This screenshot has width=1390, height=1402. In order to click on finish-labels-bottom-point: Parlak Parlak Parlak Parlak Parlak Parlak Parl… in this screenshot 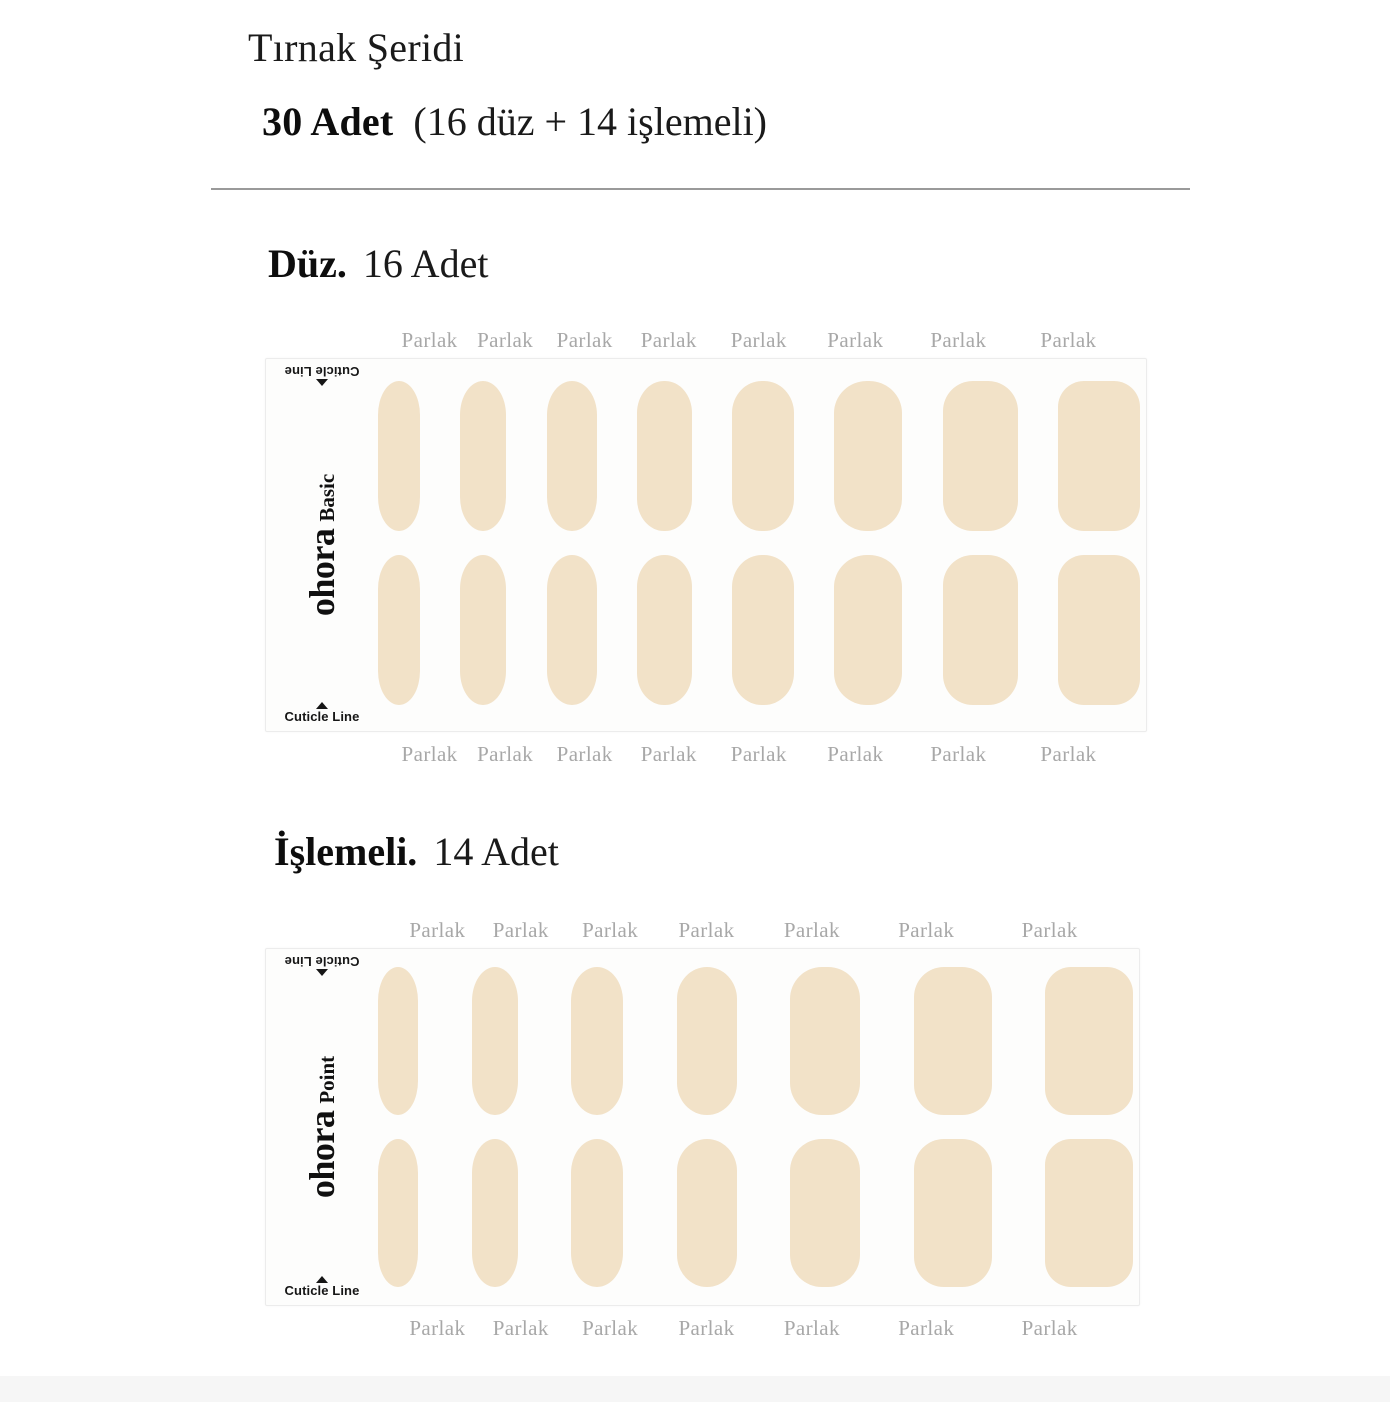, I will do `click(702, 1323)`.